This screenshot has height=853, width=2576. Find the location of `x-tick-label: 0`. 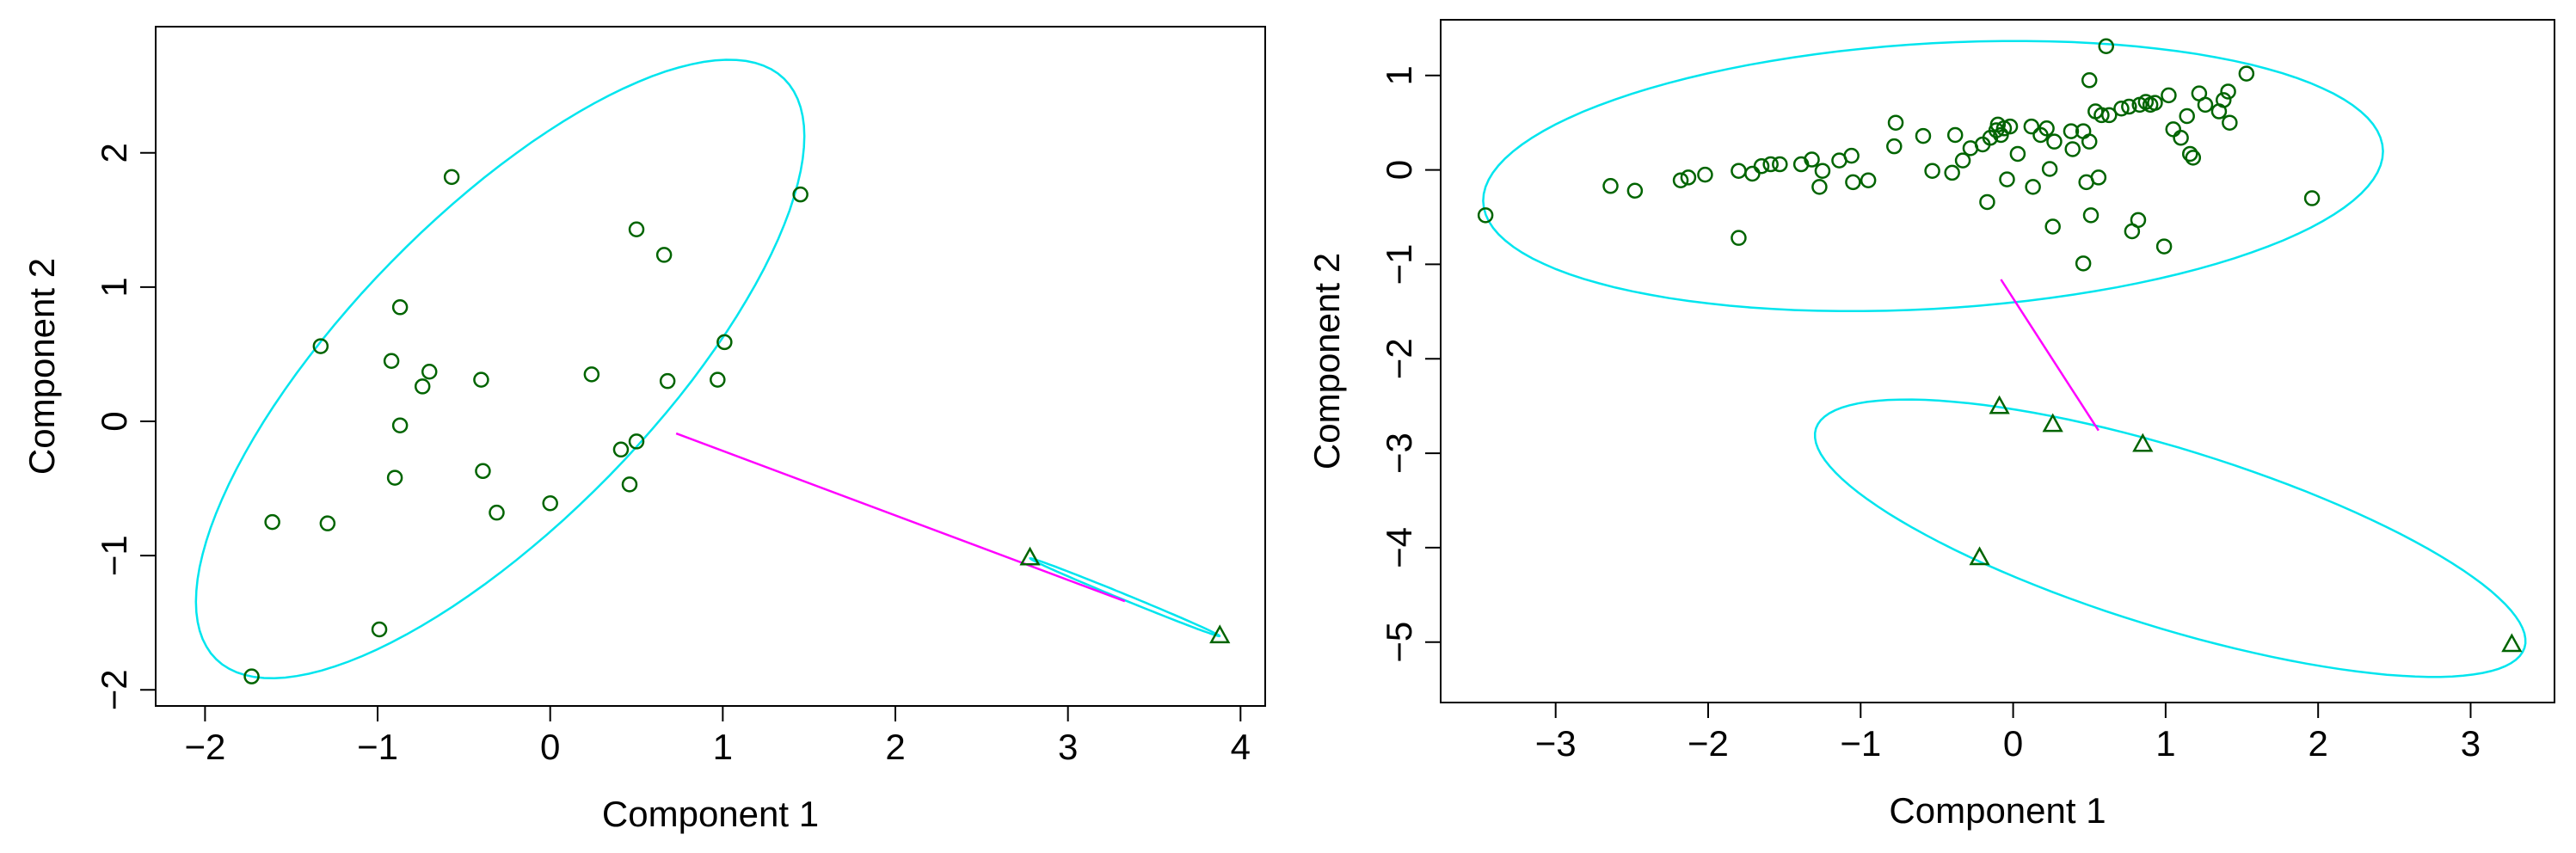

x-tick-label: 0 is located at coordinates (2013, 743).